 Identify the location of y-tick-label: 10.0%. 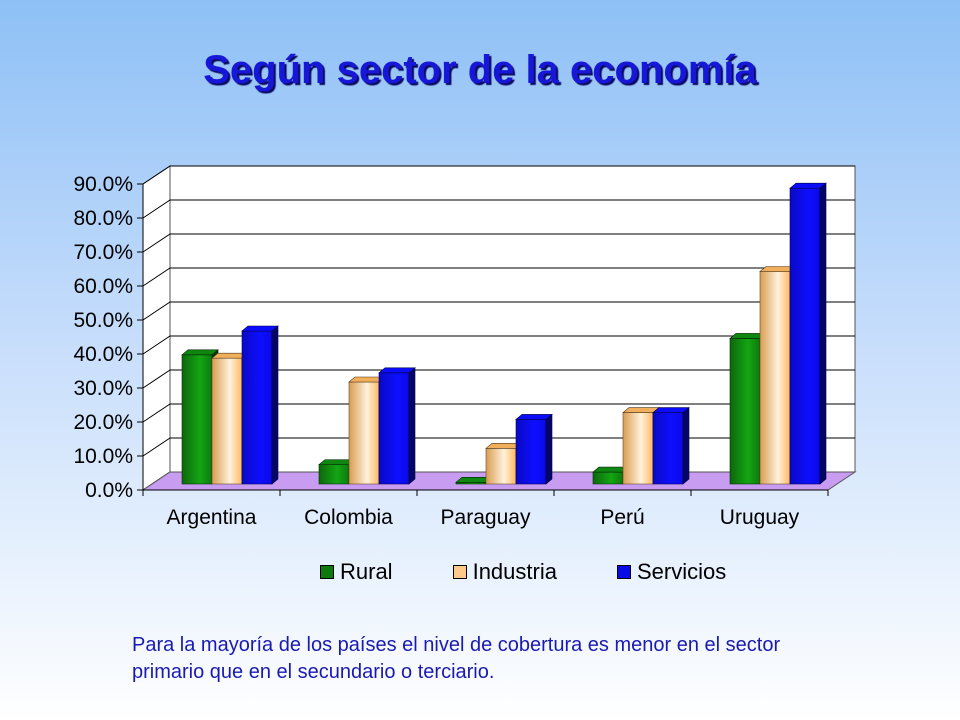
(103, 456).